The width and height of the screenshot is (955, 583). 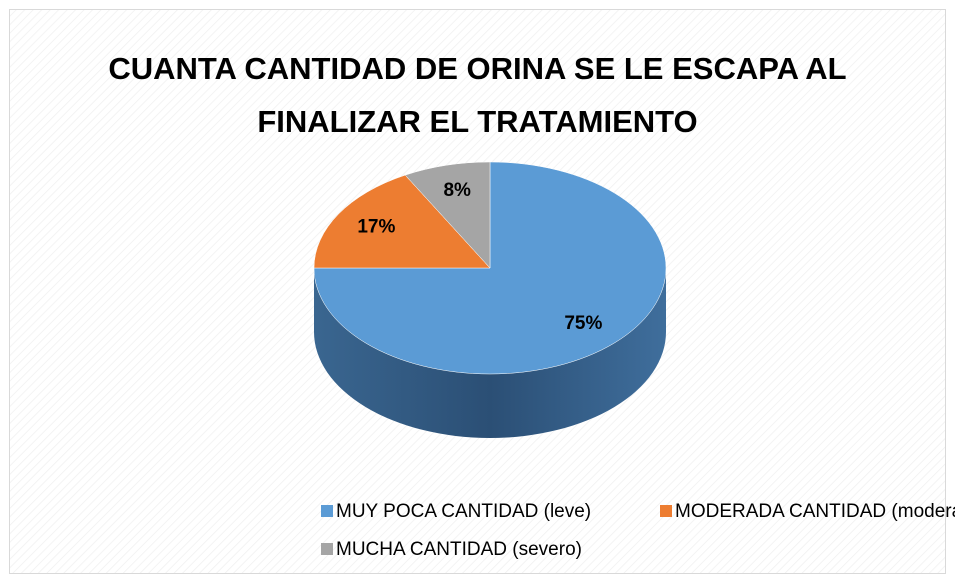 What do you see at coordinates (490, 353) in the screenshot?
I see `pie-side` at bounding box center [490, 353].